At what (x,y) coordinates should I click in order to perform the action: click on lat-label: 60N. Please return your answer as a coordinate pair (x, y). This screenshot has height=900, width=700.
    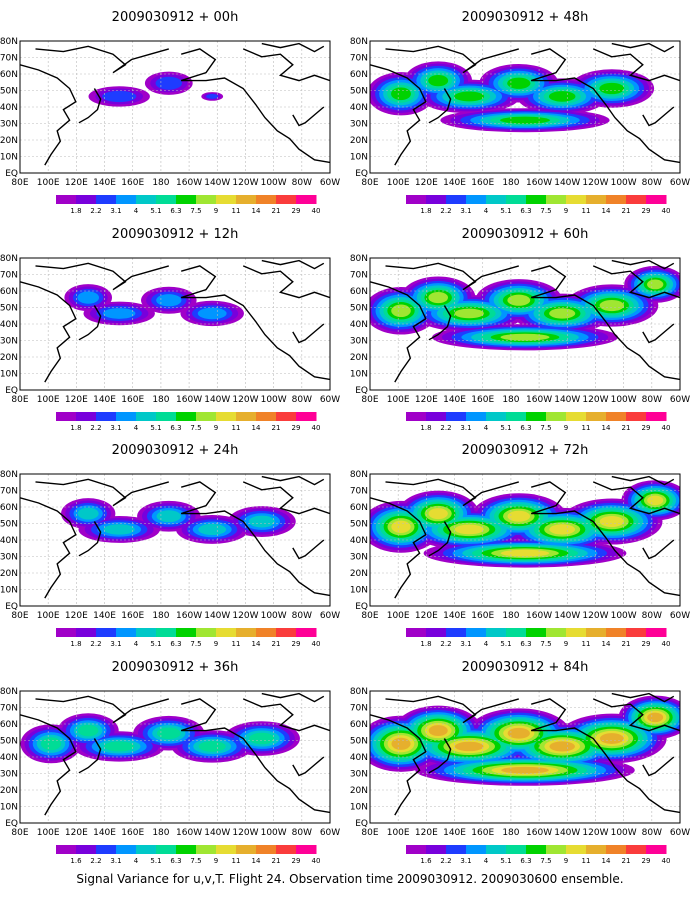
    Looking at the image, I should click on (9, 292).